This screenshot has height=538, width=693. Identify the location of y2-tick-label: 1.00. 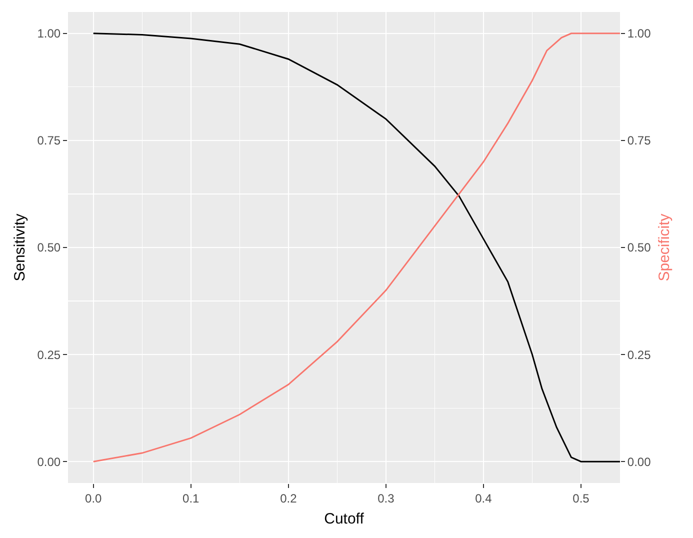
(639, 33).